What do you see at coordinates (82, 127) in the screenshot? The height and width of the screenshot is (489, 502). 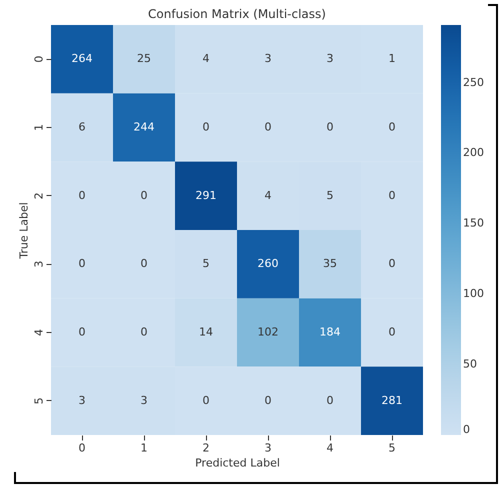 I see `data-label: 6` at bounding box center [82, 127].